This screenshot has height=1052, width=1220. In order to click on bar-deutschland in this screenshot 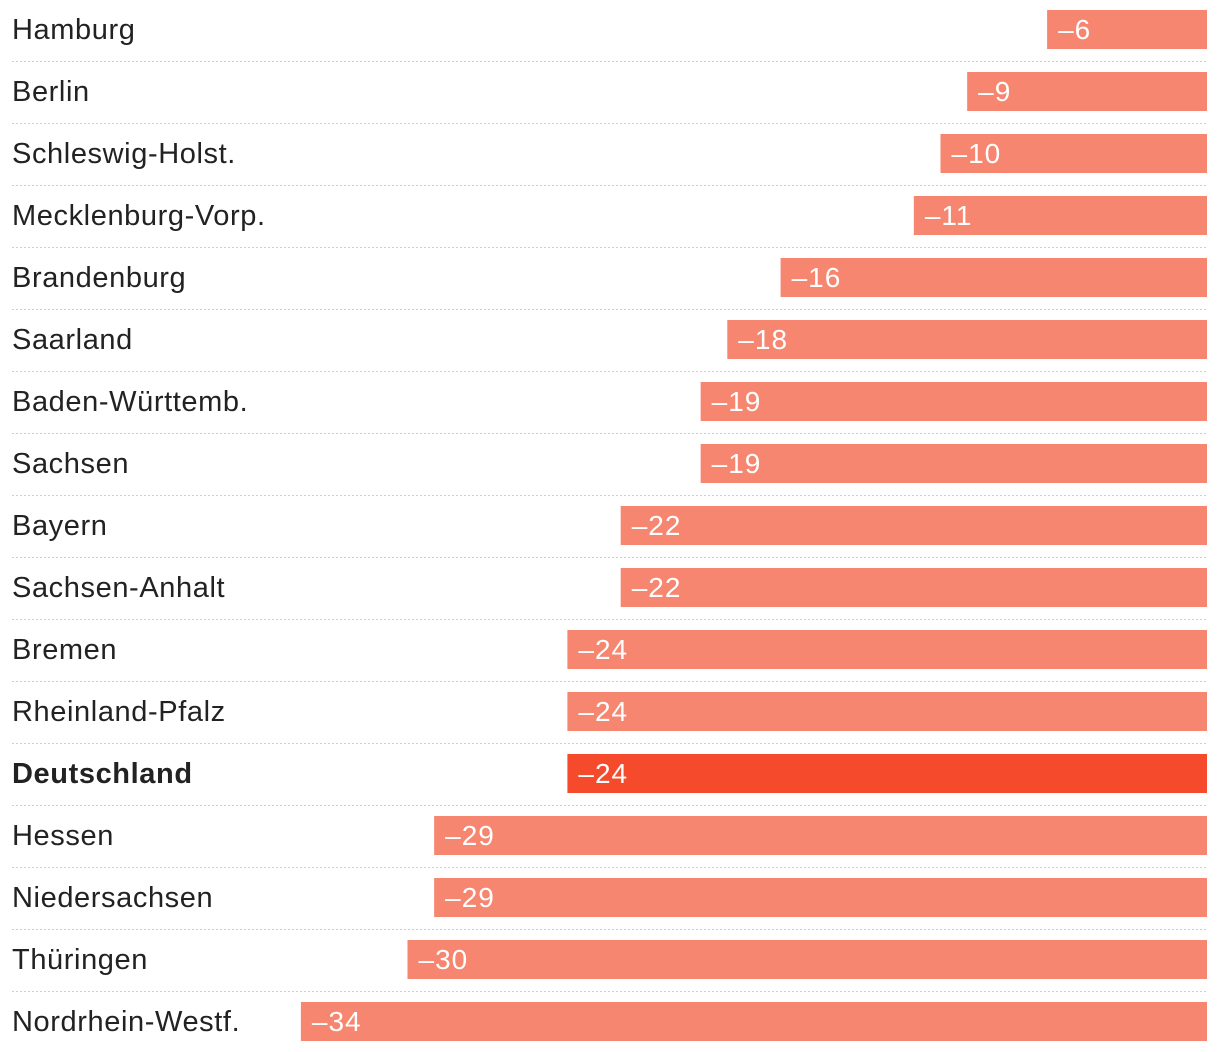, I will do `click(887, 773)`.